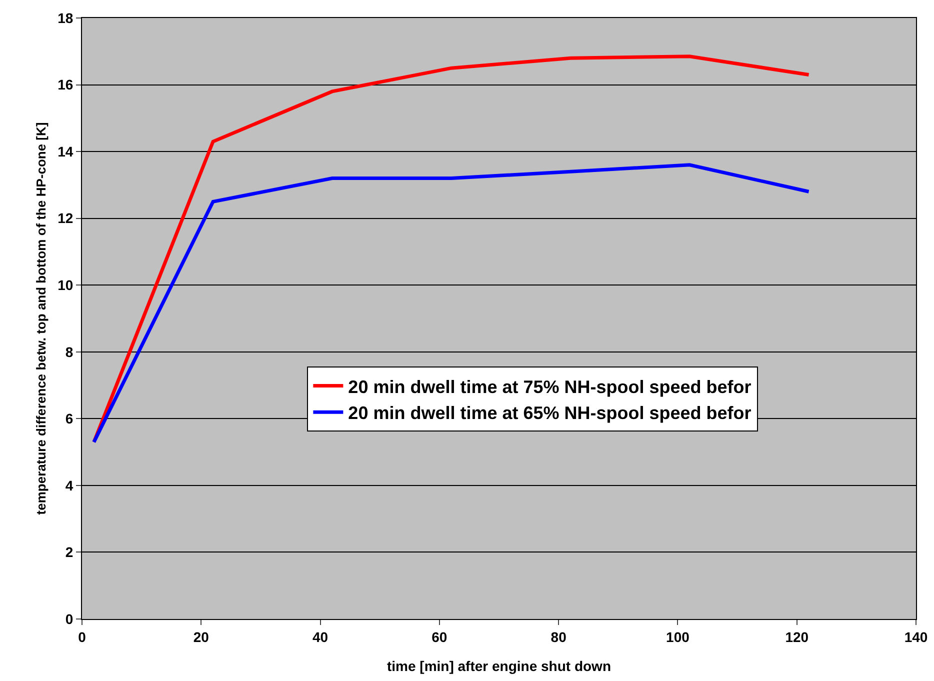  Describe the element at coordinates (69, 552) in the screenshot. I see `y-tick-label: 2` at that location.